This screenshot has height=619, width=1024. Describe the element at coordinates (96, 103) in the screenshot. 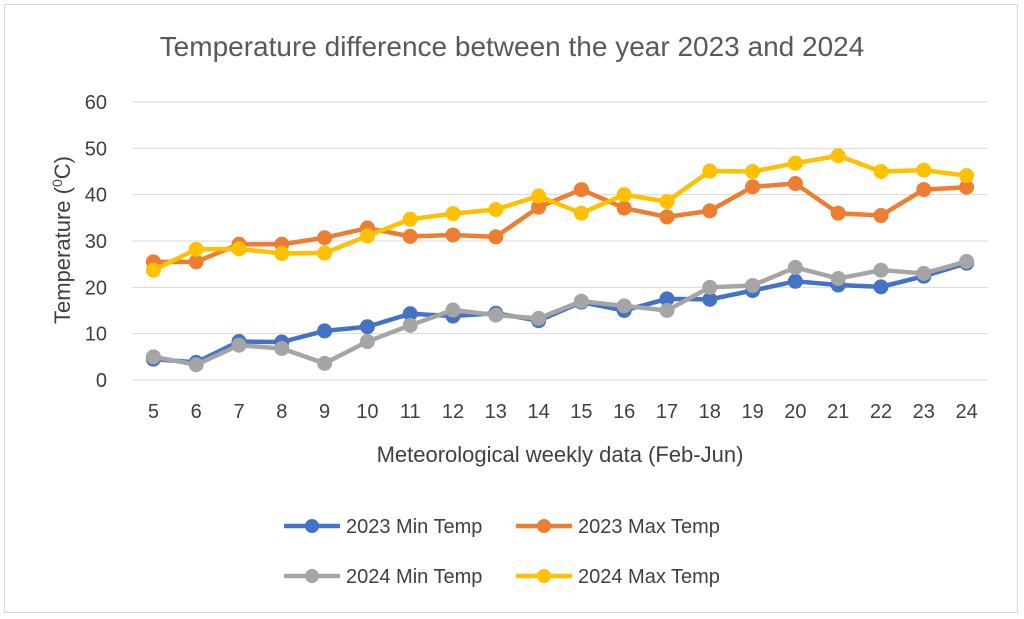

I see `y-tick-label: 60` at that location.